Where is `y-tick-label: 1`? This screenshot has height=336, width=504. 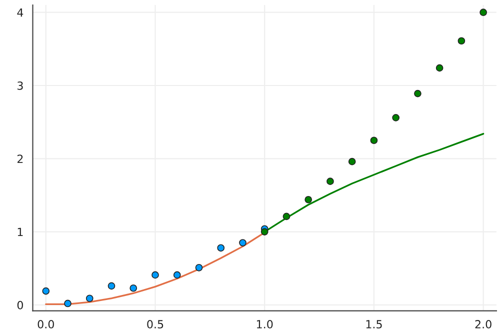 y-tick-label: 1 is located at coordinates (20, 232).